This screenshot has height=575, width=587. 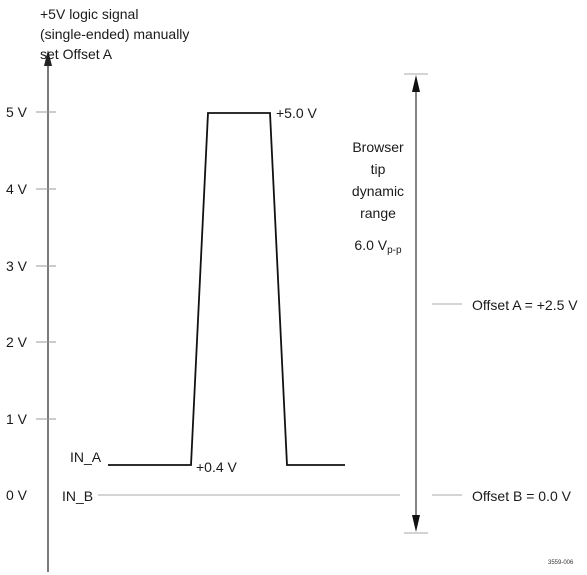 I want to click on dynamic-range-line-3: dynamic, so click(x=378, y=191).